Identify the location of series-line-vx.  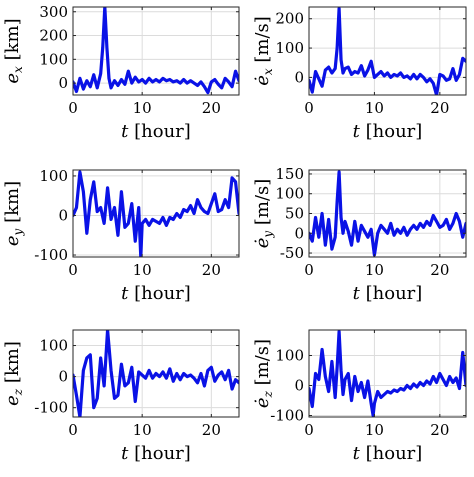
(387, 51).